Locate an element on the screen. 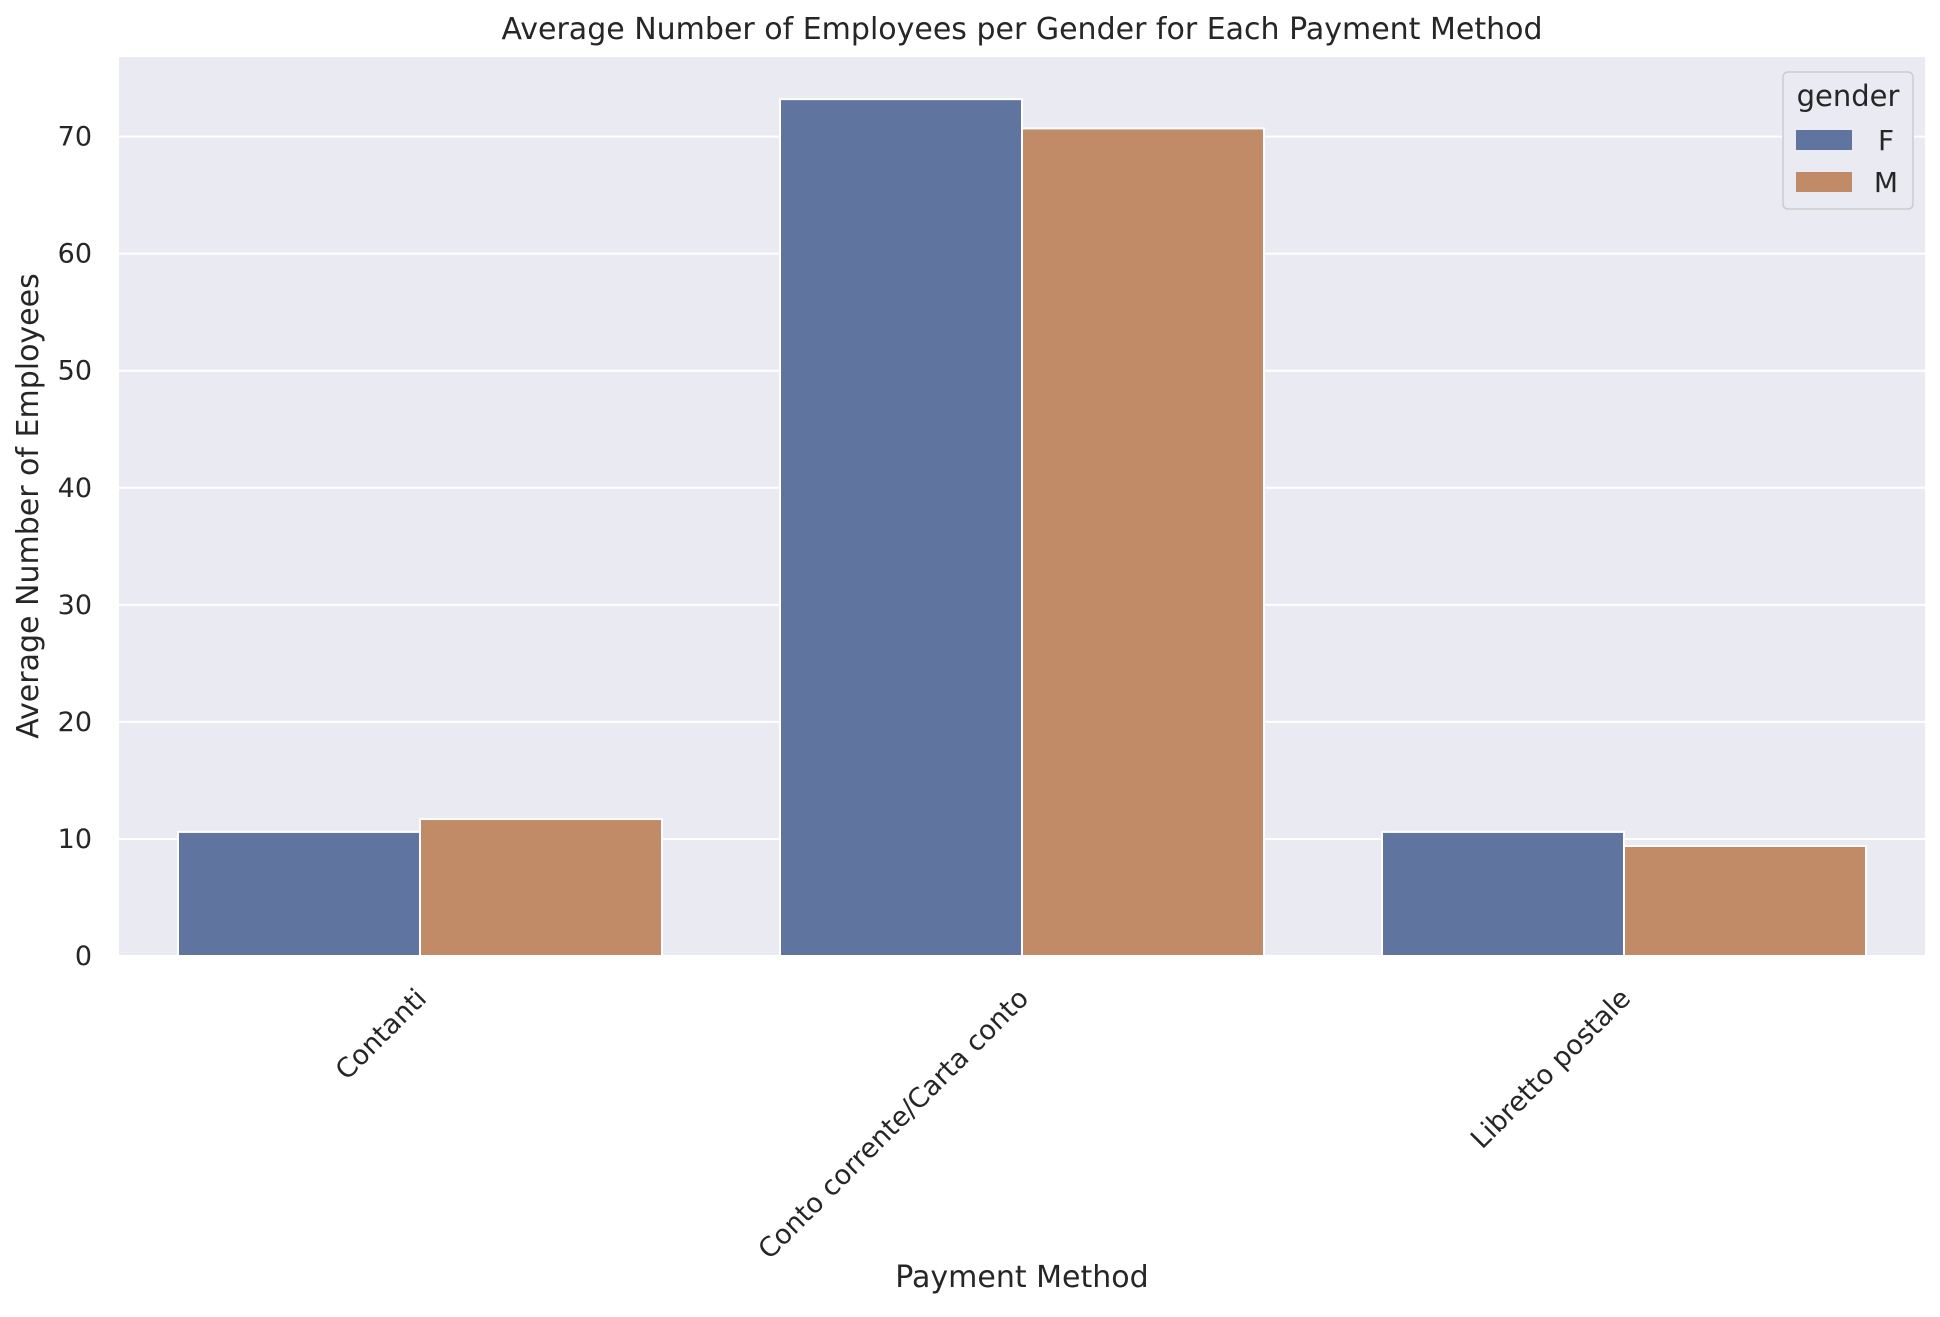 The width and height of the screenshot is (1940, 1317). y-tick-label: 30 is located at coordinates (75, 605).